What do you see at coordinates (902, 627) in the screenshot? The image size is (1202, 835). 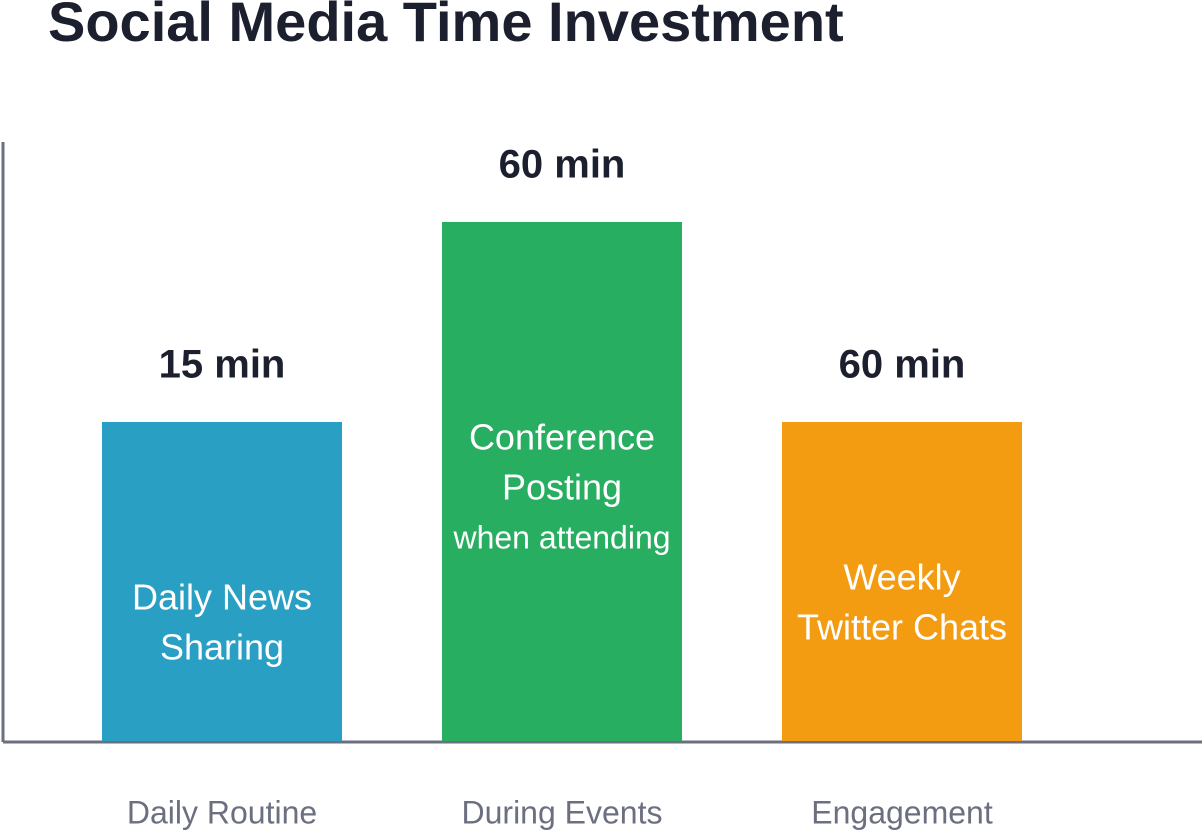 I see `bar-label: Twitter Chats` at bounding box center [902, 627].